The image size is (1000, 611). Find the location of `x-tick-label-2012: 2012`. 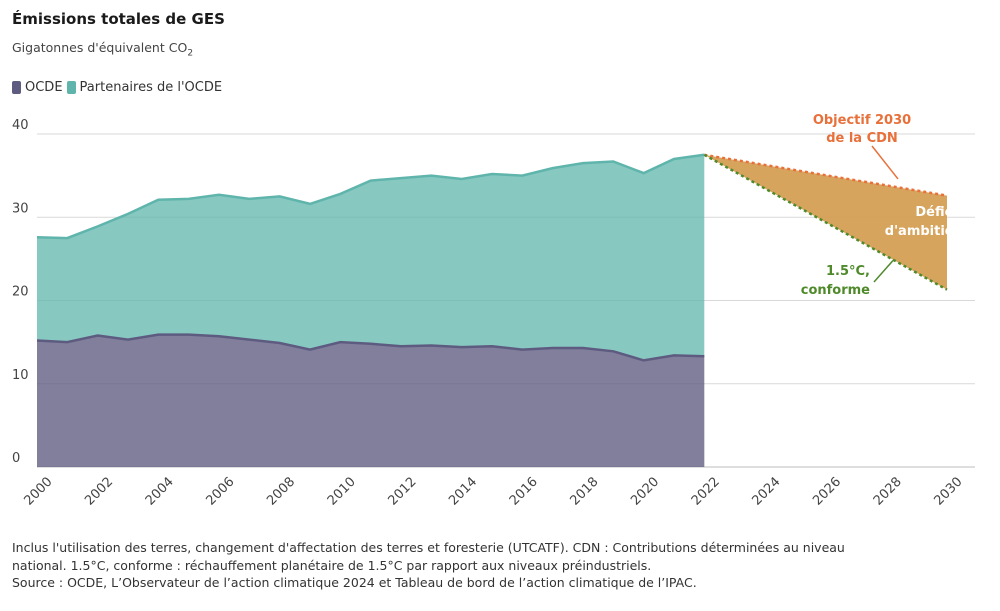

x-tick-label-2012: 2012 is located at coordinates (403, 492).